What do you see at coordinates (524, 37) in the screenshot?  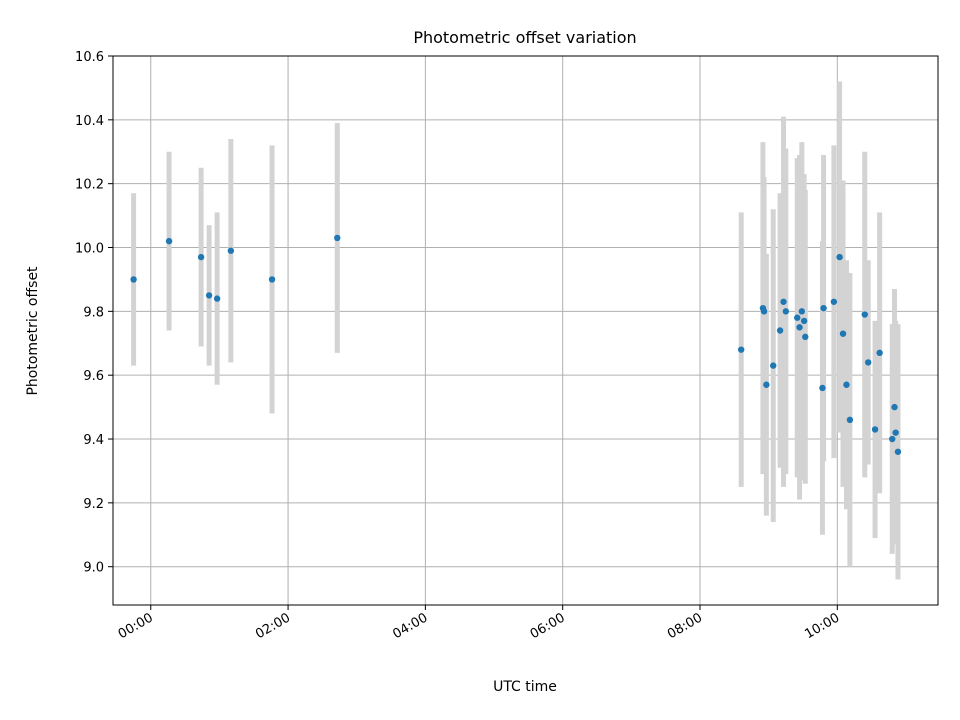 I see `chart-title: Photometric offset variation` at bounding box center [524, 37].